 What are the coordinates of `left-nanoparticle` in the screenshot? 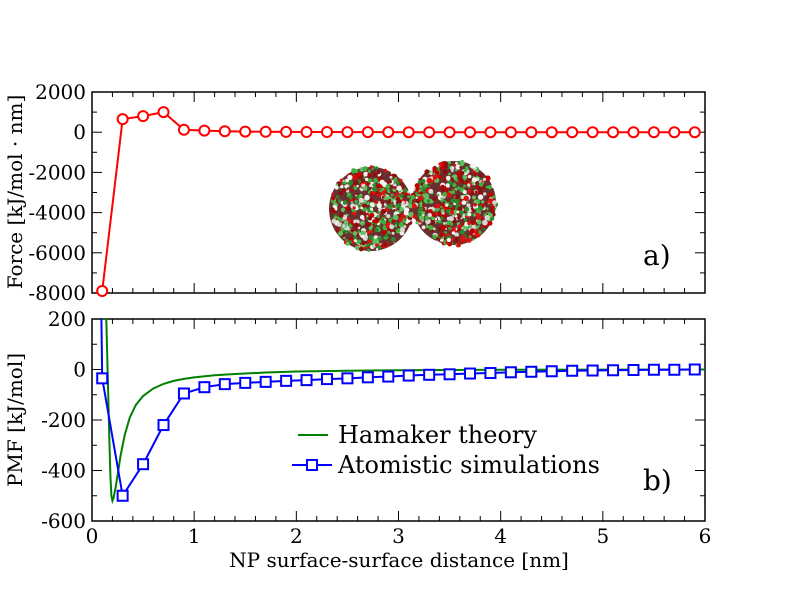 It's located at (372, 208).